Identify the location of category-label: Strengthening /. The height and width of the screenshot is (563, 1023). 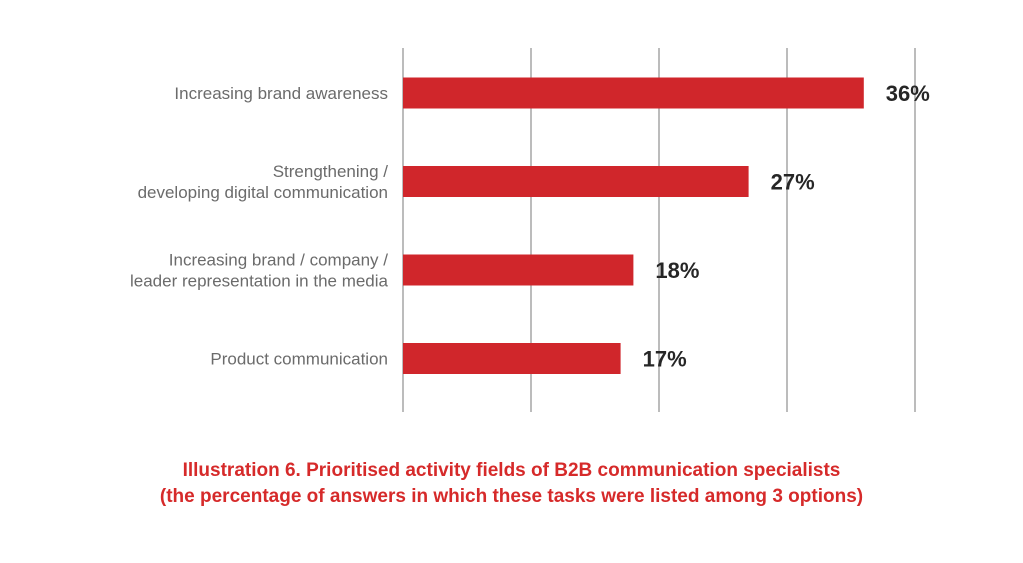
(331, 171).